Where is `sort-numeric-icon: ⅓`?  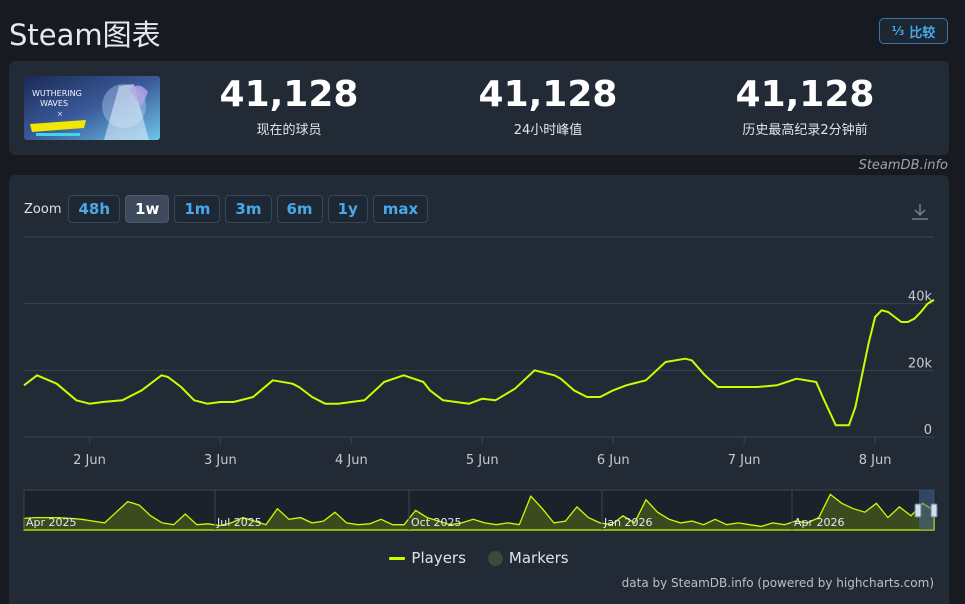
sort-numeric-icon: ⅓ is located at coordinates (897, 31).